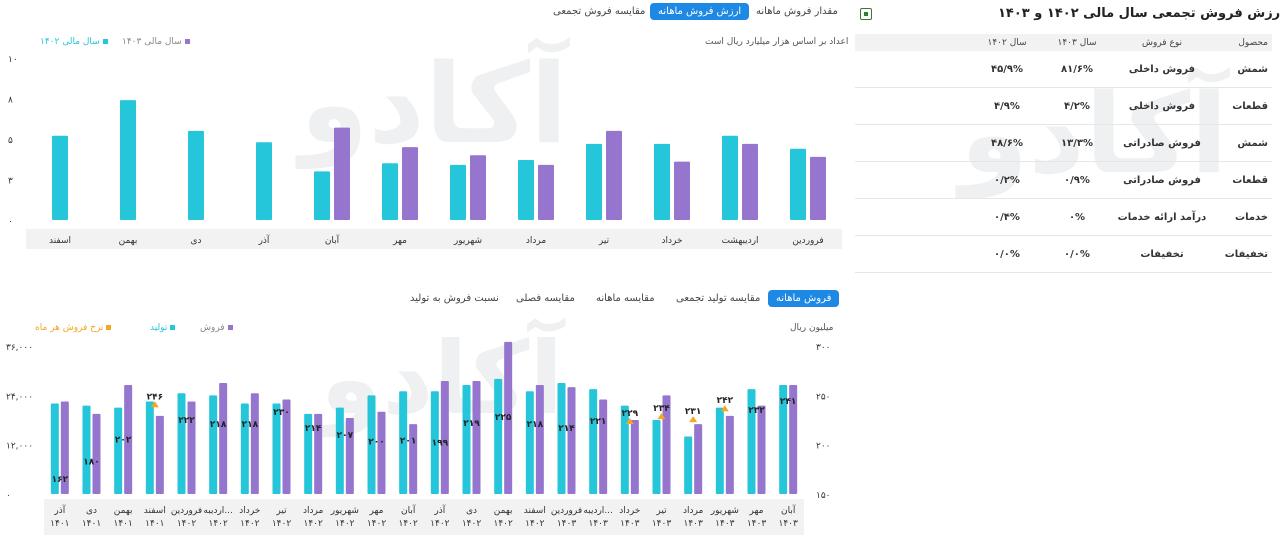 This screenshot has height=537, width=1280. Describe the element at coordinates (156, 42) in the screenshot. I see `legend-1403: سال مالی ۱۴۰۳` at that location.